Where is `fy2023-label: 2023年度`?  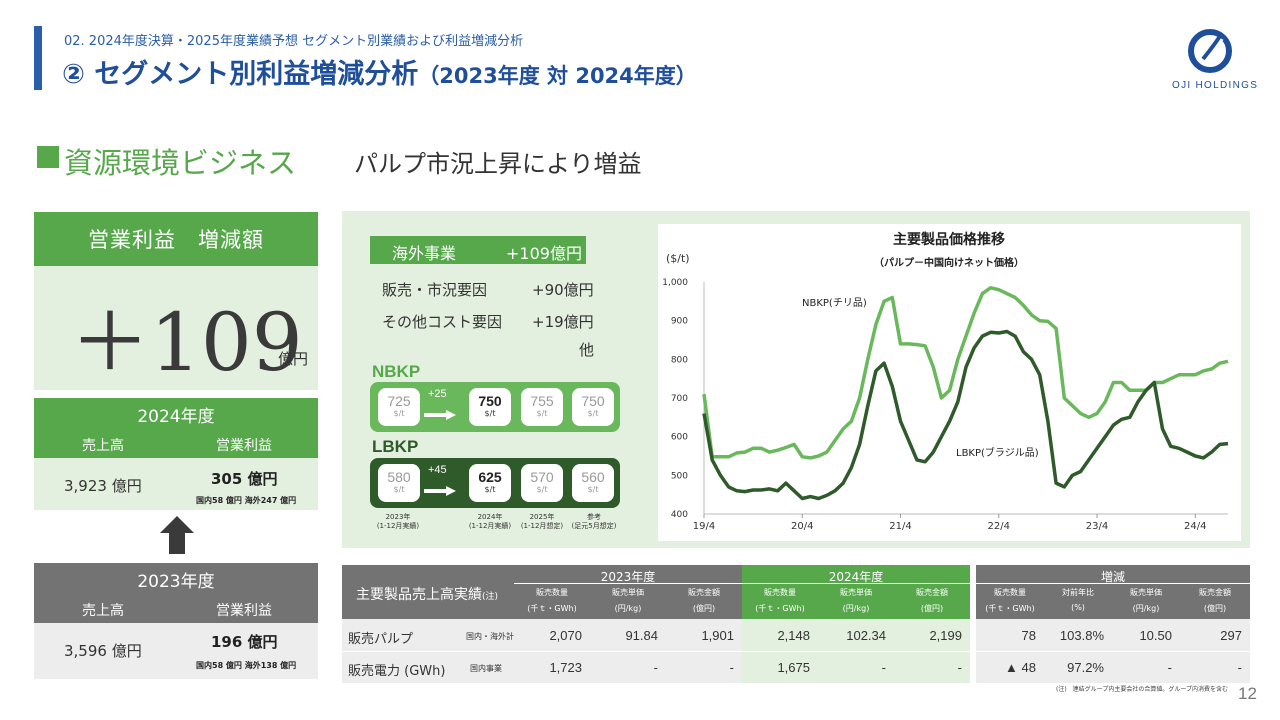
fy2023-label: 2023年度 is located at coordinates (176, 579).